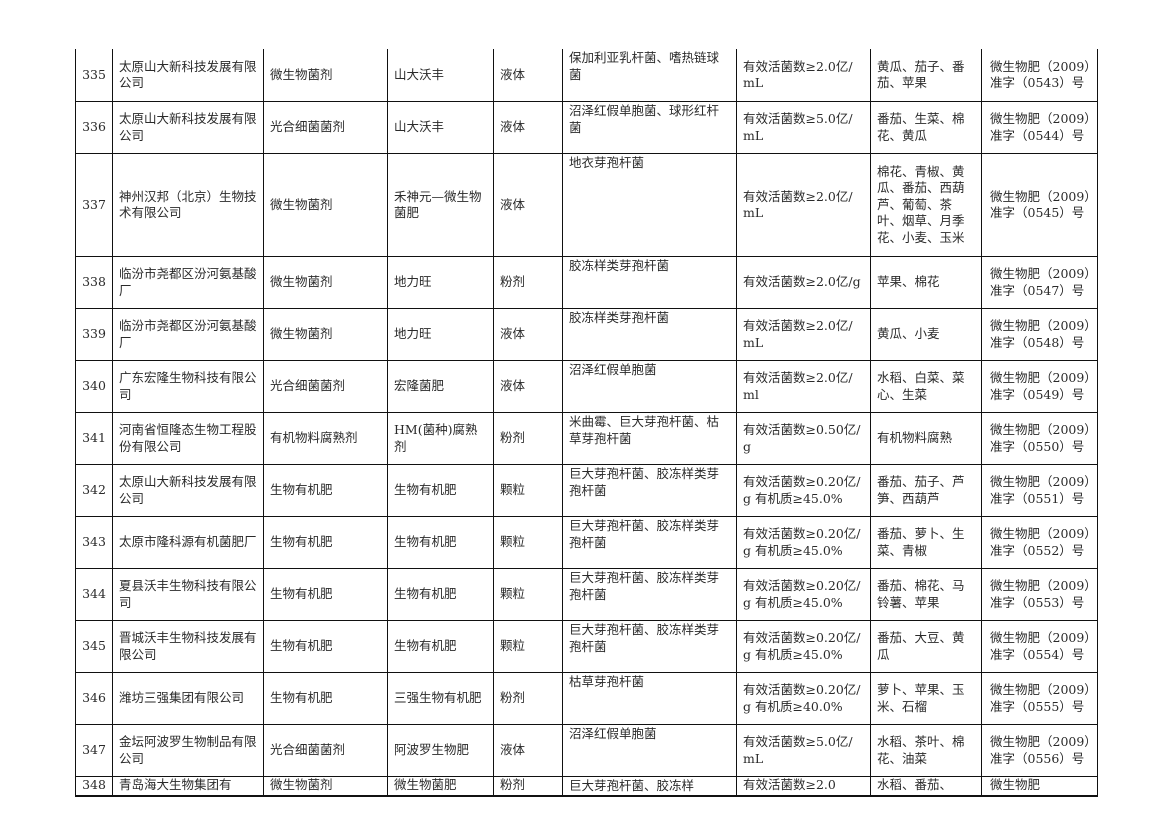 The height and width of the screenshot is (827, 1169). What do you see at coordinates (649, 786) in the screenshot?
I see `strain-name: 巨大芽孢杆菌、胶冻样` at bounding box center [649, 786].